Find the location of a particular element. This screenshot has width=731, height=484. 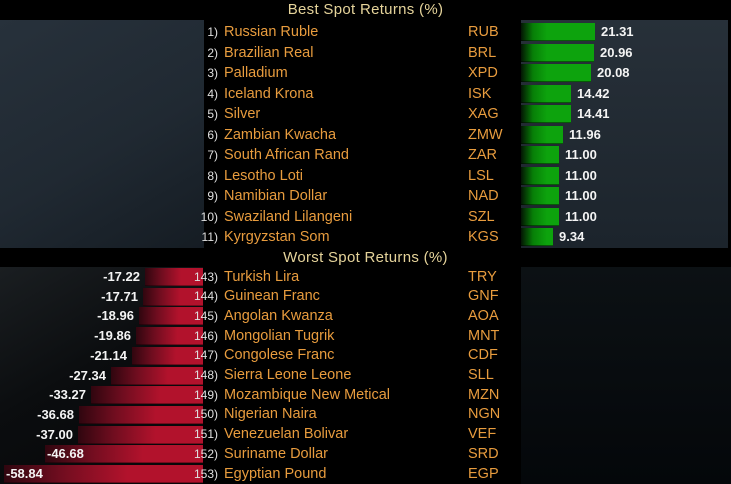

positive-bar-LSL is located at coordinates (540, 175).